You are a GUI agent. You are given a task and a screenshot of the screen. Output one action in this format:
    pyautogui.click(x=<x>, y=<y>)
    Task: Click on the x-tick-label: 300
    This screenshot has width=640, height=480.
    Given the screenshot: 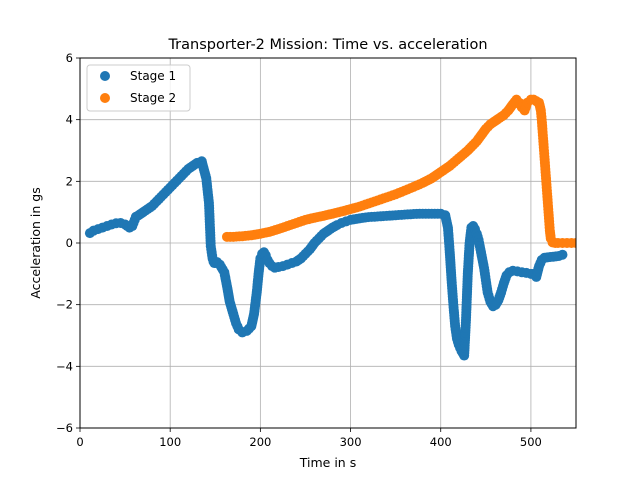 What is the action you would take?
    pyautogui.click(x=351, y=442)
    